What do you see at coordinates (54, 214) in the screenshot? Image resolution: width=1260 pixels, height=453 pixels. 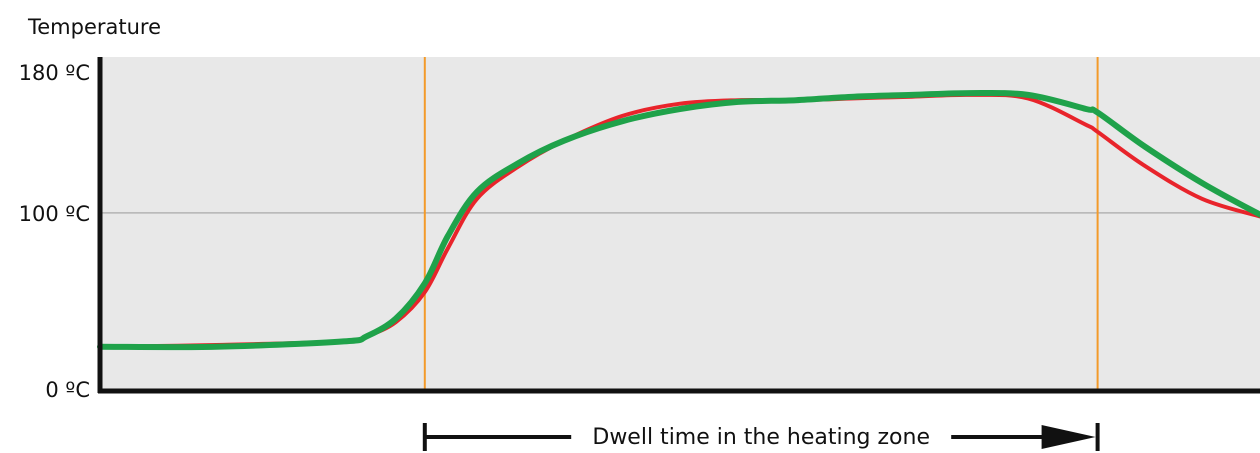 I see `y-tick-label-100: 100 ºC` at bounding box center [54, 214].